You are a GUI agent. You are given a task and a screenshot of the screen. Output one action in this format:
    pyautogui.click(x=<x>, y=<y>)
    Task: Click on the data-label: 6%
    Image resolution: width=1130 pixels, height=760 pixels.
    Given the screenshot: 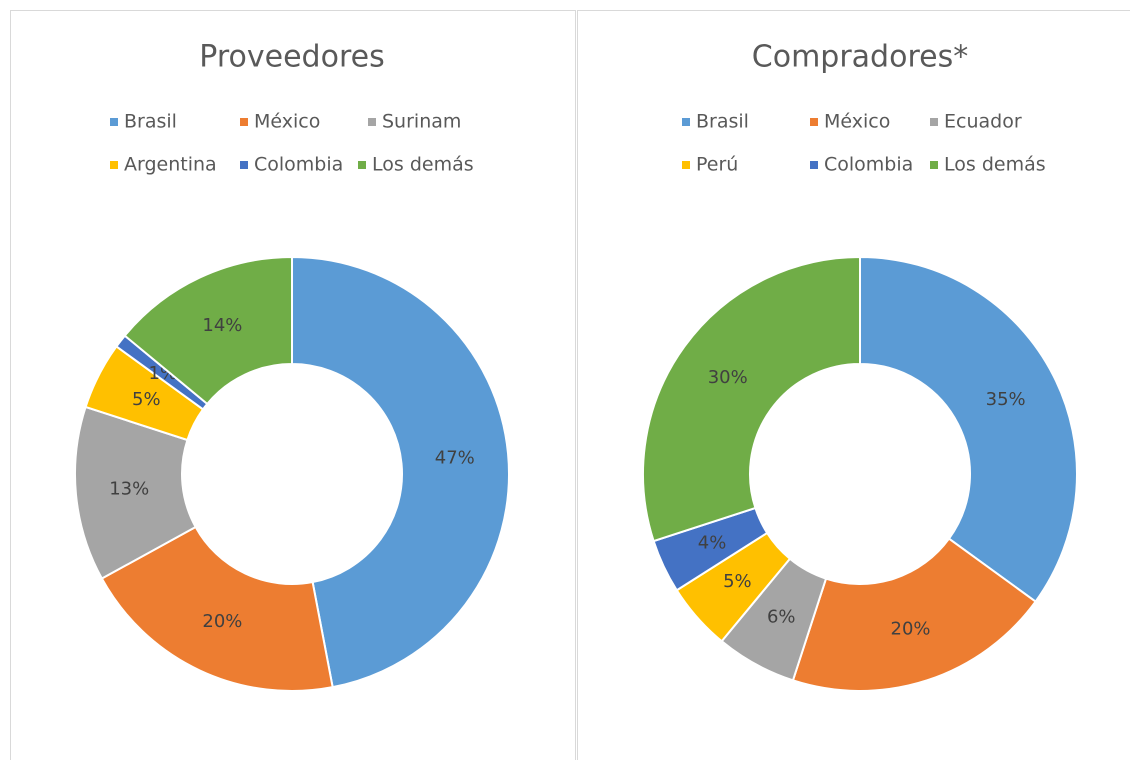 What is the action you would take?
    pyautogui.click(x=781, y=616)
    